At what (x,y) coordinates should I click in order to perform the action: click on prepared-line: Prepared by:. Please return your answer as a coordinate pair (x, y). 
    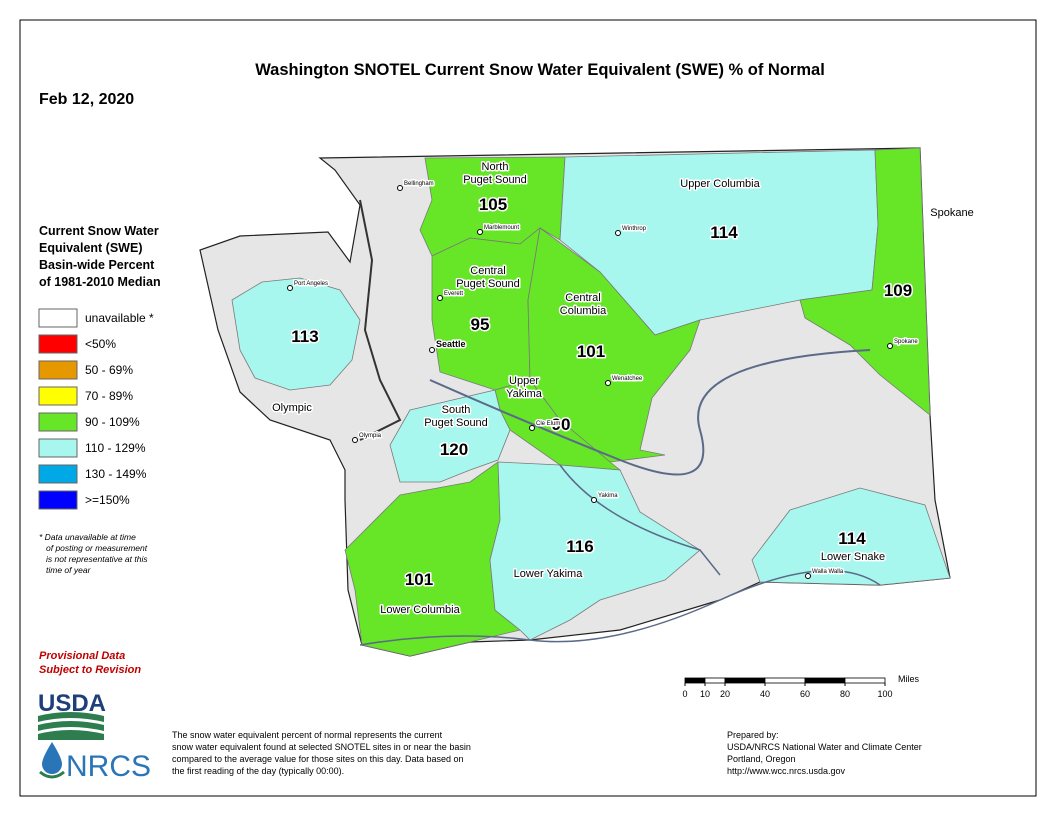
    Looking at the image, I should click on (753, 735).